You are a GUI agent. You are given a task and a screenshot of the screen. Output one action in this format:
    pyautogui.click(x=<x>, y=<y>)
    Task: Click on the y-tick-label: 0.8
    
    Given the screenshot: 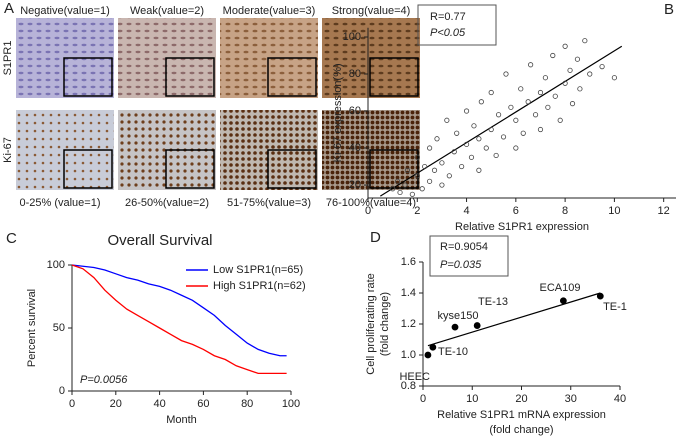 What is the action you would take?
    pyautogui.click(x=408, y=386)
    